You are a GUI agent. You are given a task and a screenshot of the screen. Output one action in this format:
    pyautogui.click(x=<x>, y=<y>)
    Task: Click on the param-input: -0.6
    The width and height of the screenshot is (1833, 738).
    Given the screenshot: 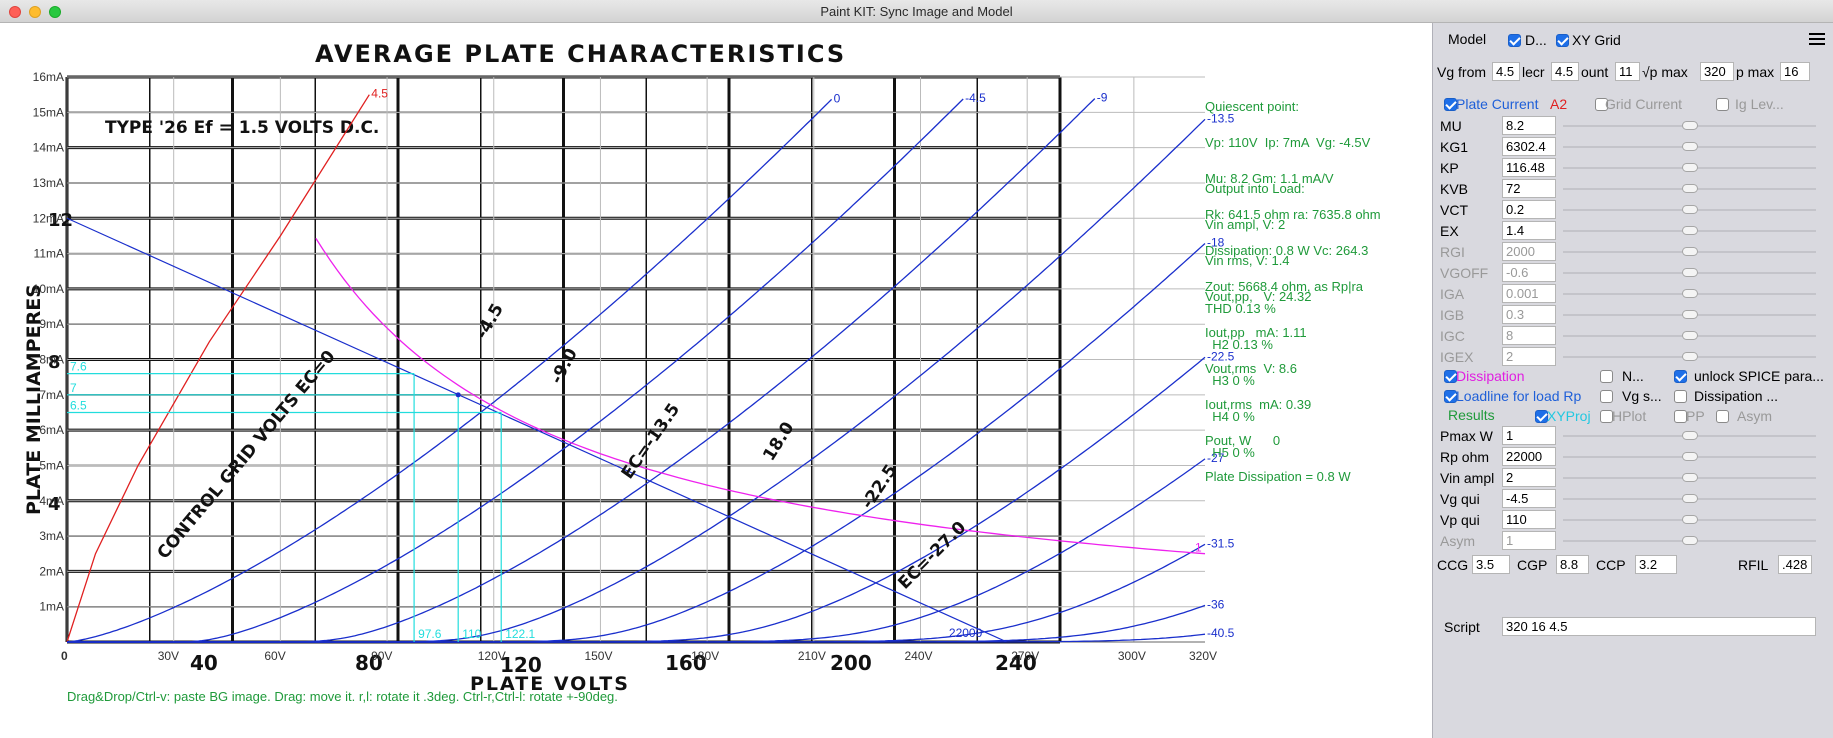 What is the action you would take?
    pyautogui.click(x=1529, y=272)
    